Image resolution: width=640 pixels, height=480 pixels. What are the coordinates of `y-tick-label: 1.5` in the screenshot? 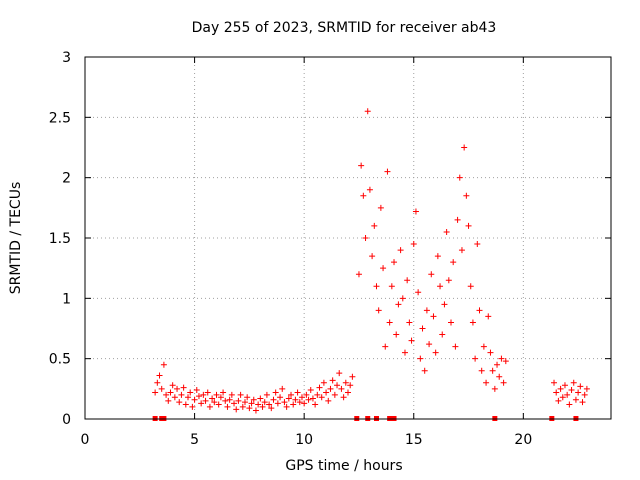 It's located at (60, 239).